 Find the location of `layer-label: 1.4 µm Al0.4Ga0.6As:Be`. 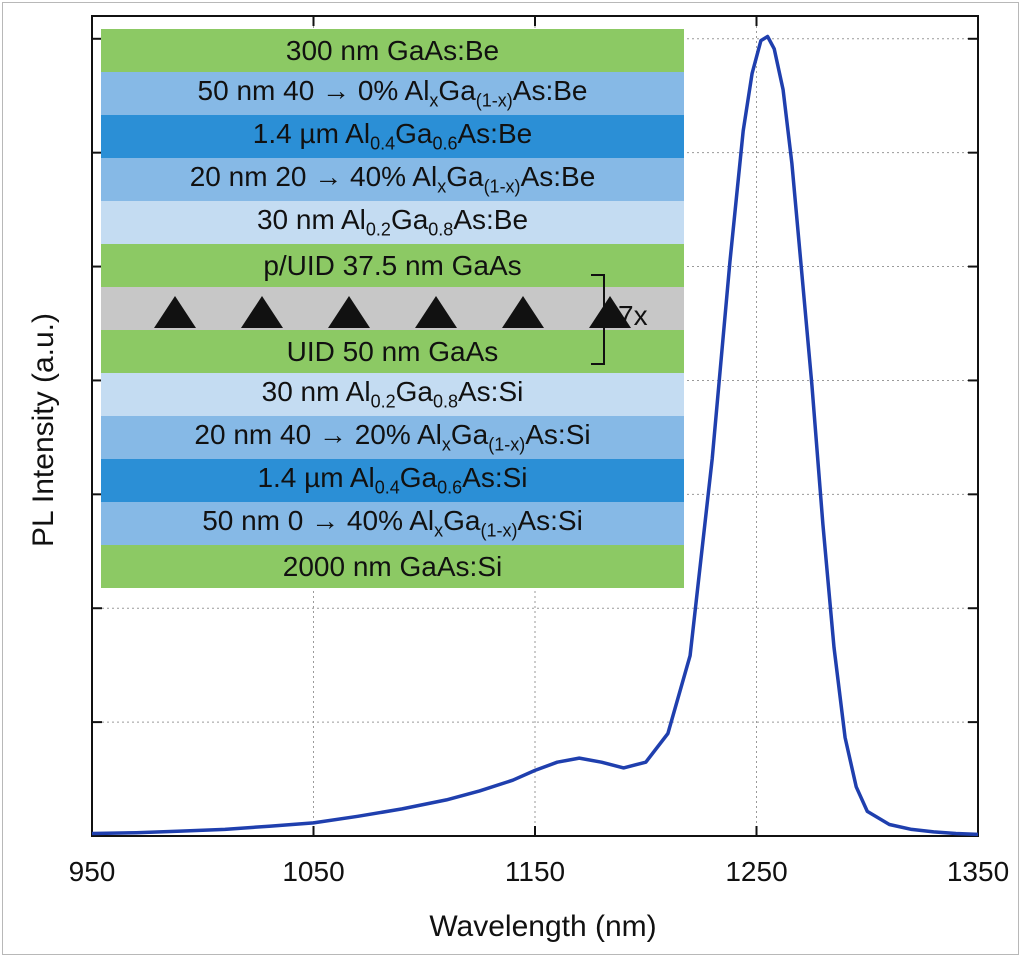

layer-label: 1.4 µm Al0.4Ga0.6As:Be is located at coordinates (392, 136).